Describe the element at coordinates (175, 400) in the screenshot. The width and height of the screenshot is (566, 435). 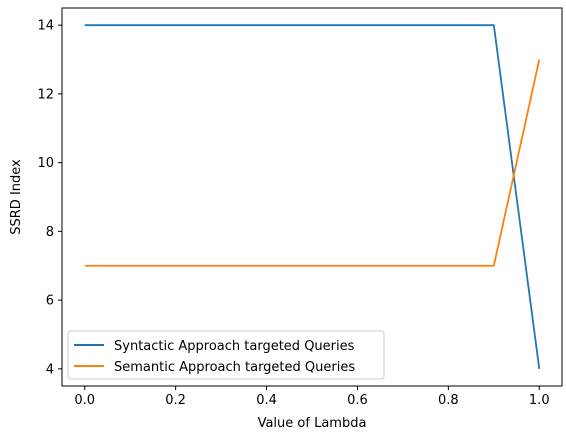
I see `x-tick-label: 0.2` at that location.